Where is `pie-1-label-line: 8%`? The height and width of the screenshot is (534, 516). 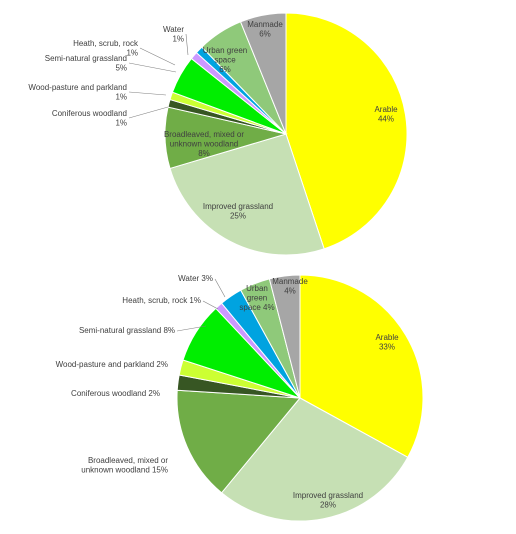
pie-1-label-line: 8% is located at coordinates (204, 153).